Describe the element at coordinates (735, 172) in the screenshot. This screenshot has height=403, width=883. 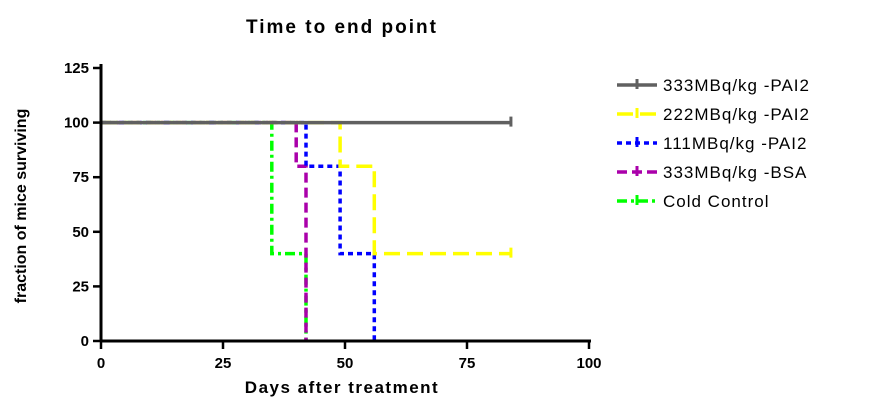
I see `legend-label-4: 333MBq/kg -BSA` at that location.